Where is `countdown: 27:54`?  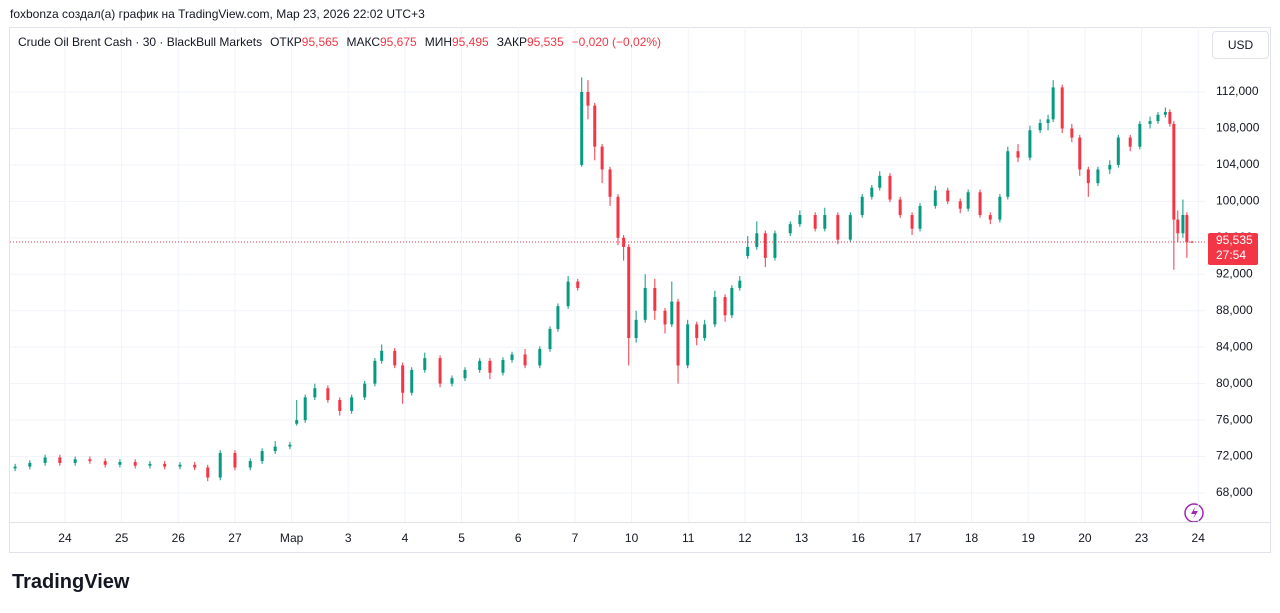 countdown: 27:54 is located at coordinates (1231, 255).